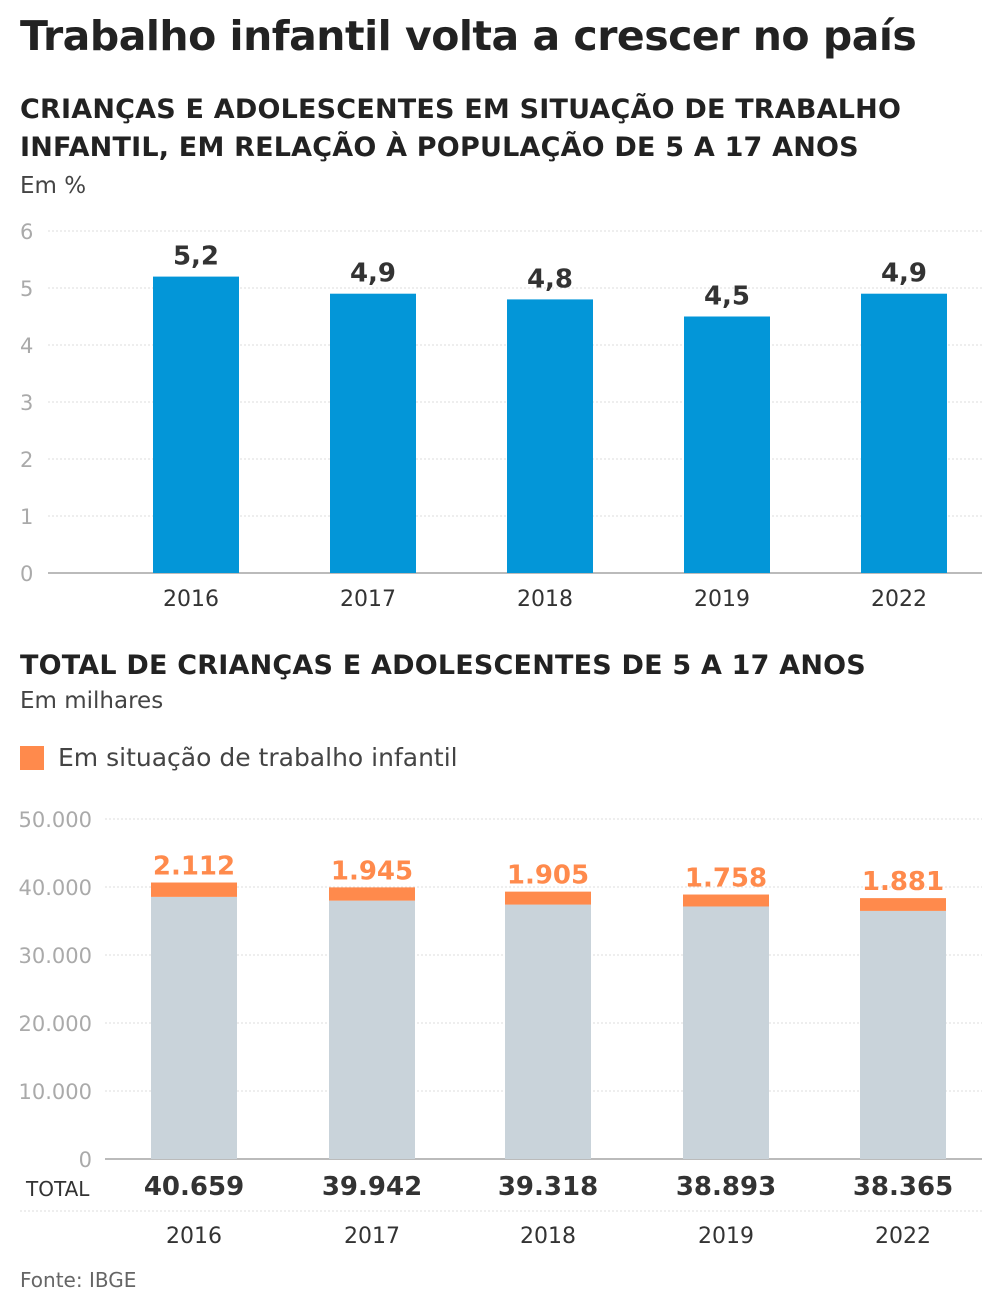  I want to click on chart2-y-tick-label: 50.000, so click(55, 820).